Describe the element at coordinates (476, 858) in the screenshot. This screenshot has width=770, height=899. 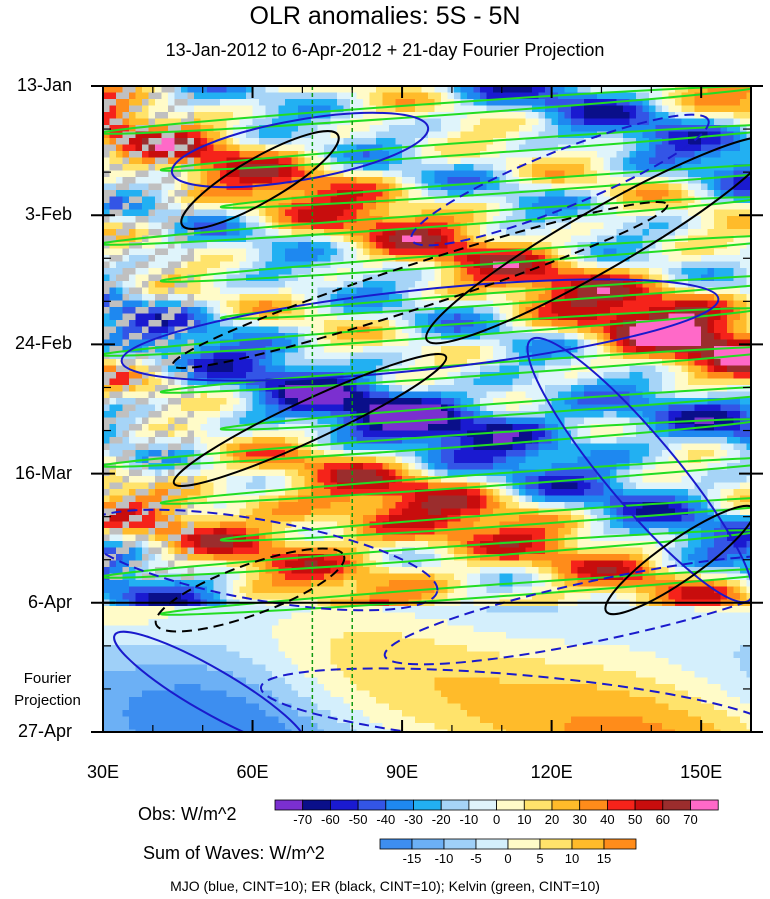
I see `waves-colorbar-label-2: -5` at that location.